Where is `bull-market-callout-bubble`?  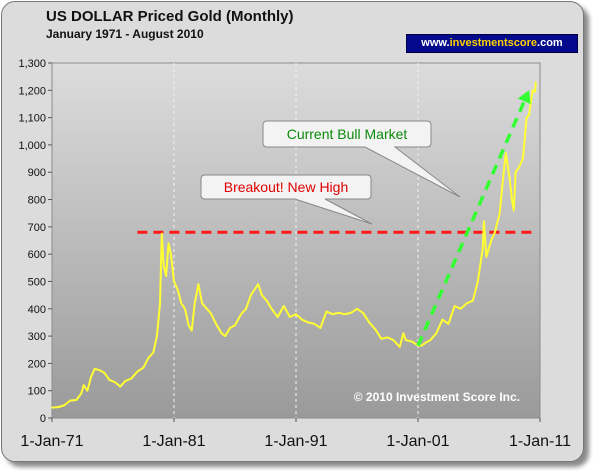
bull-market-callout-bubble is located at coordinates (361, 159).